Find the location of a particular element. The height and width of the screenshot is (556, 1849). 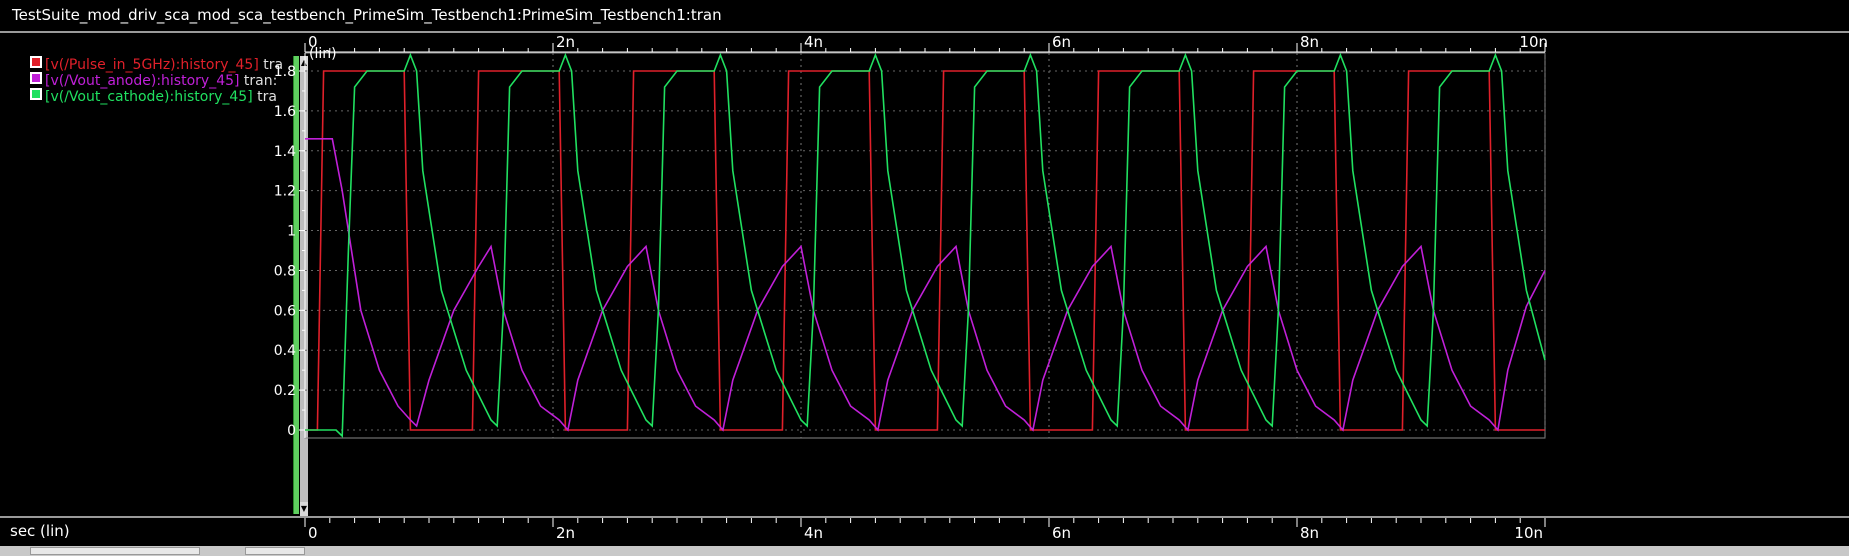

x-tick-label-top: 2n is located at coordinates (565, 42).